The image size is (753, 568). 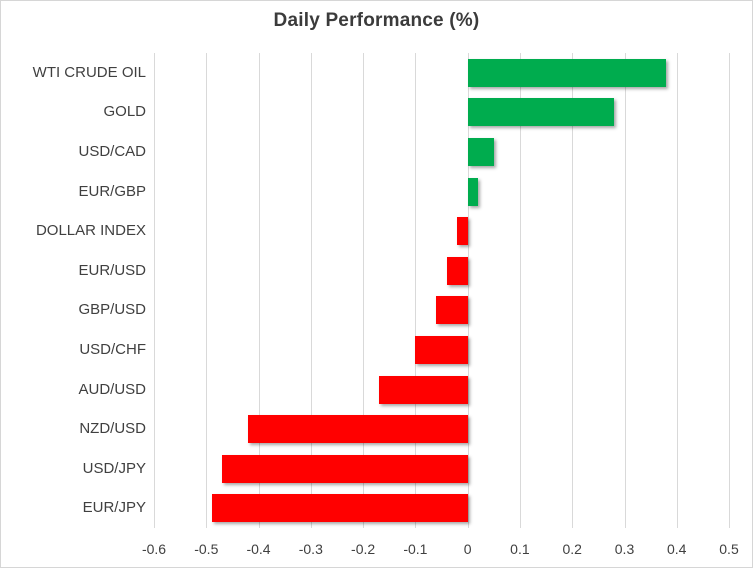 I want to click on bar-eur-usd, so click(x=457, y=270).